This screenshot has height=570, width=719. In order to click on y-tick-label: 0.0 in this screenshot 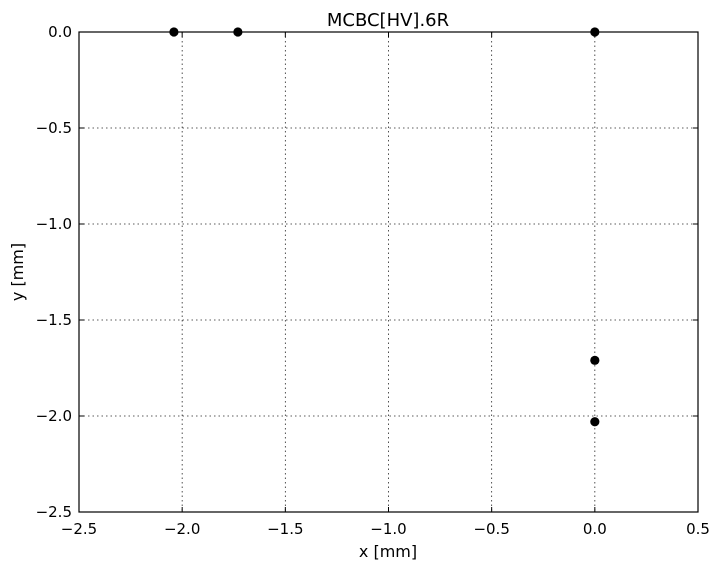, I will do `click(60, 32)`.